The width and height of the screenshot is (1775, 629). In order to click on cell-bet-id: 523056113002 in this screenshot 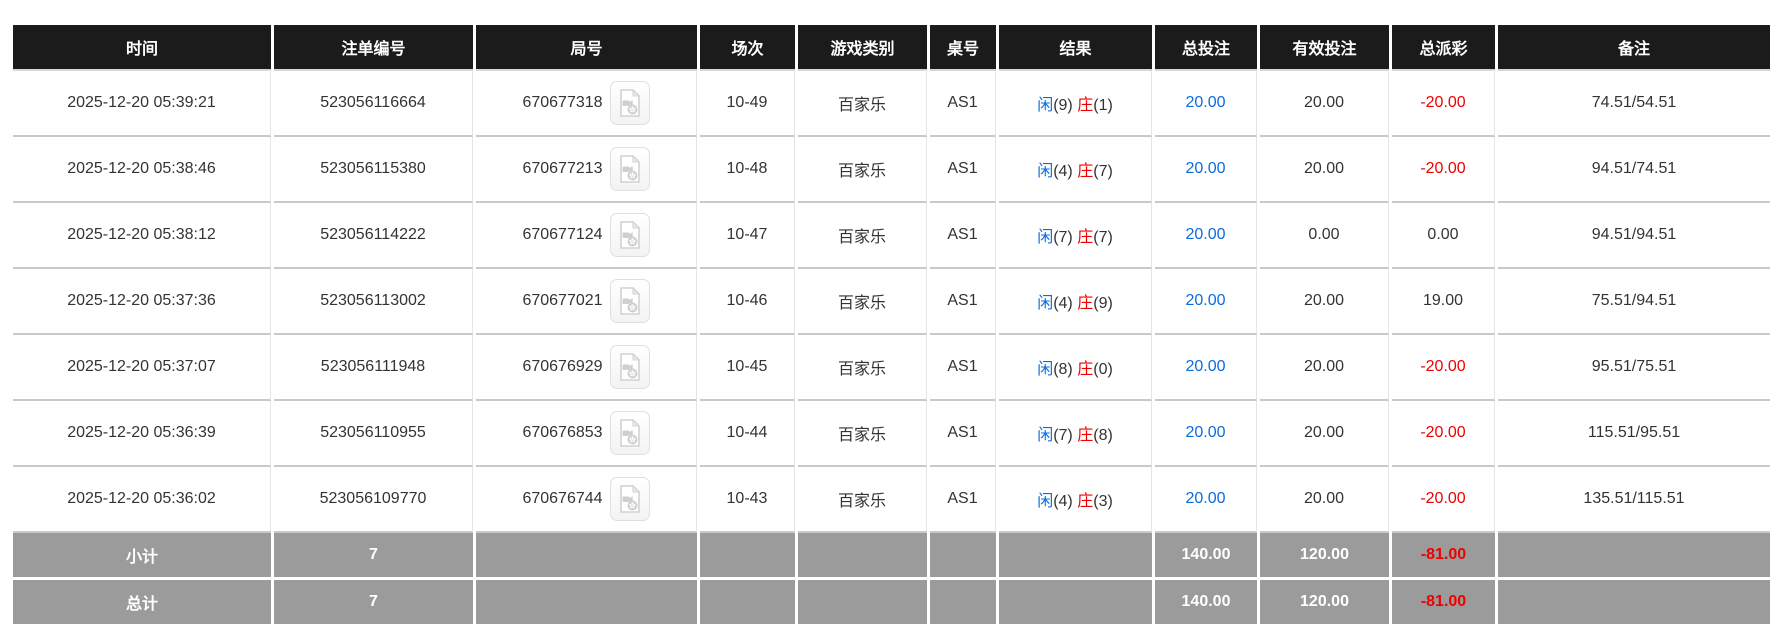, I will do `click(373, 302)`.